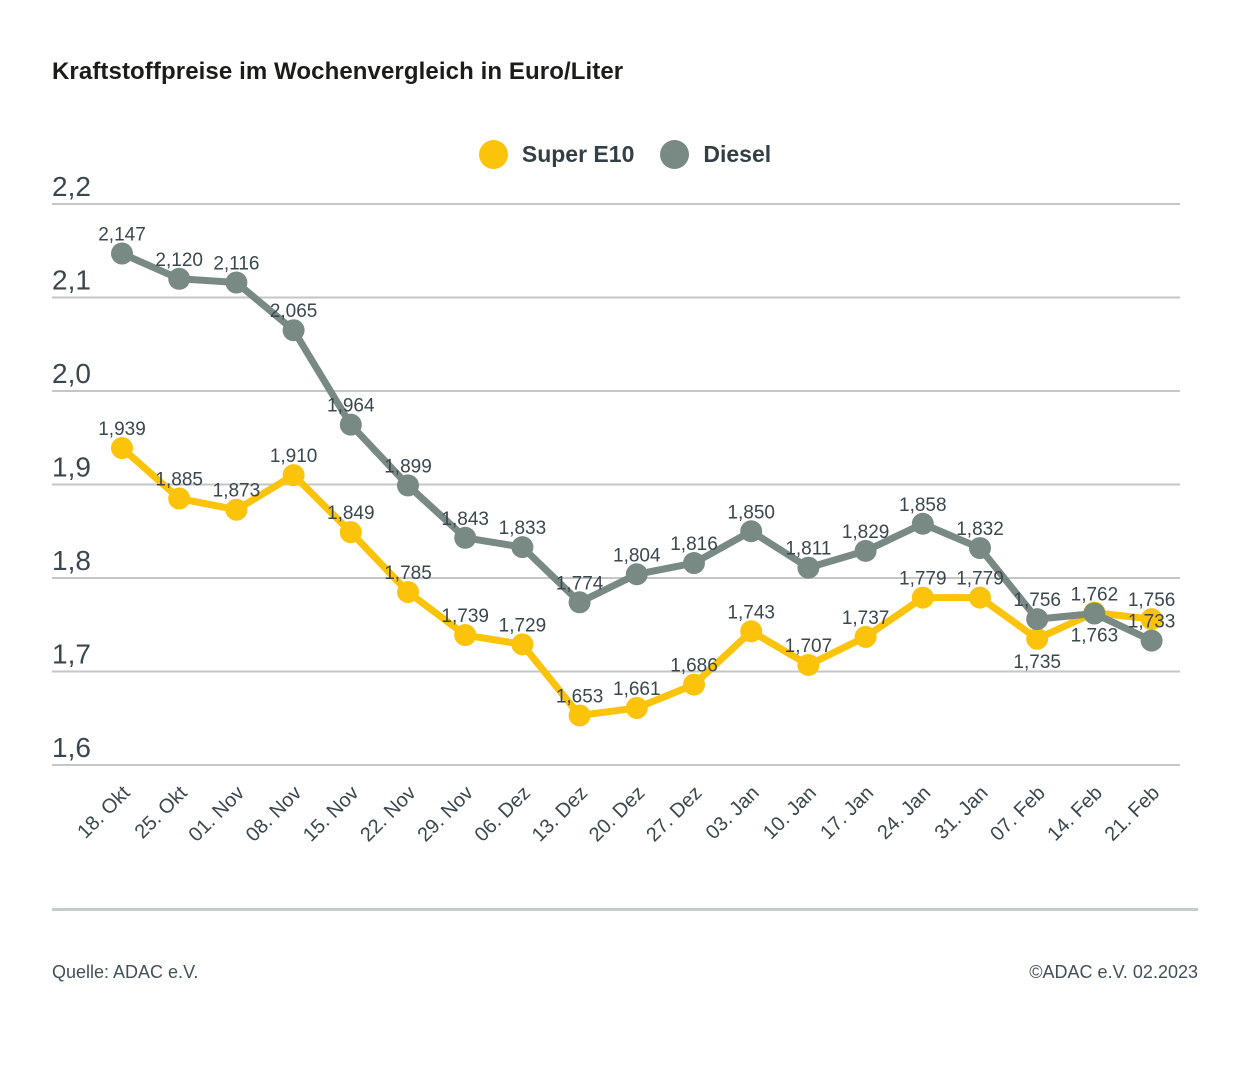  I want to click on super-e10-value-label: 1,910, so click(294, 456).